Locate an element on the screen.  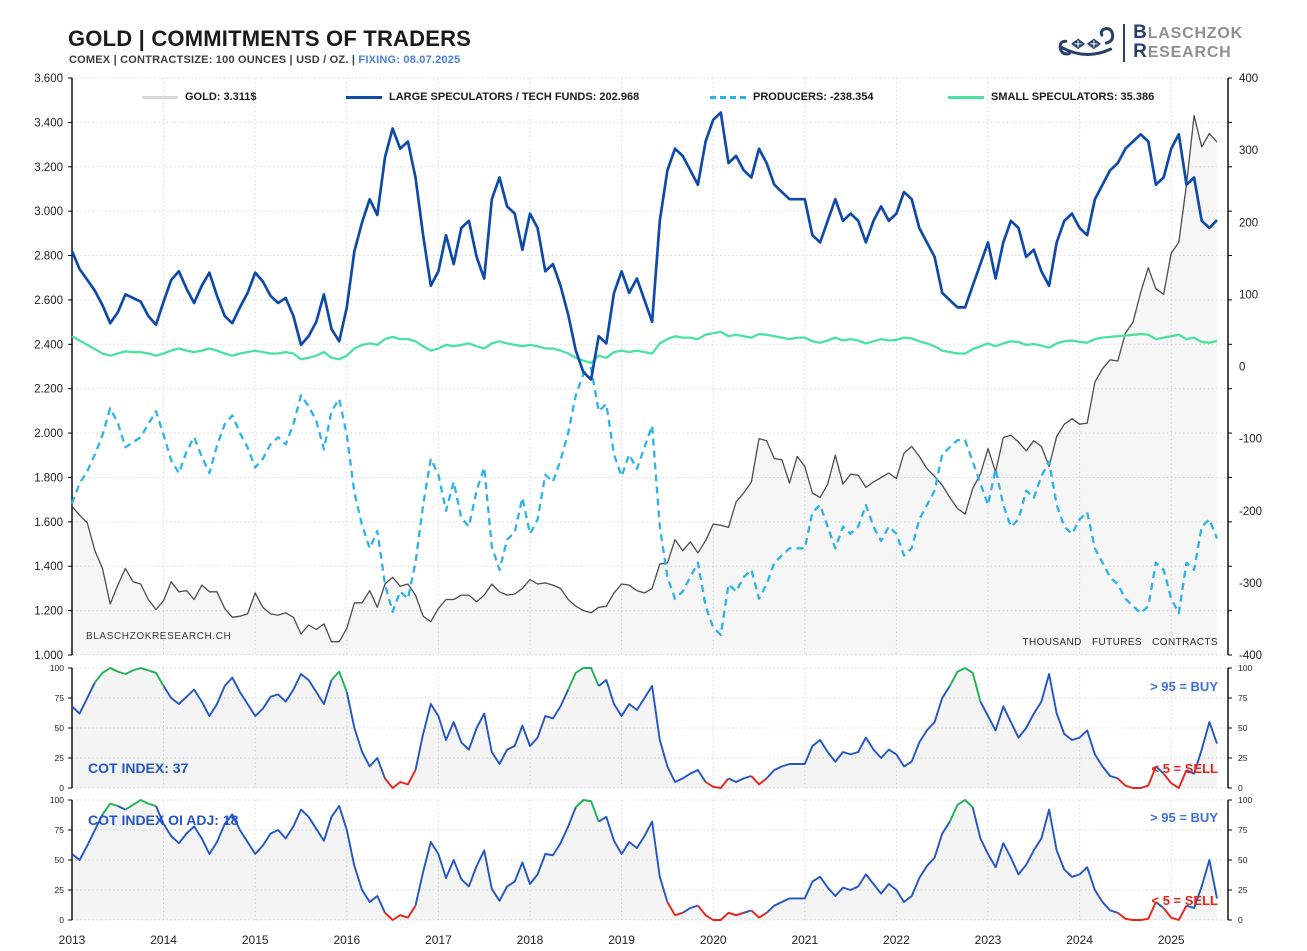
x-axis-year-label: 2014 is located at coordinates (163, 940).